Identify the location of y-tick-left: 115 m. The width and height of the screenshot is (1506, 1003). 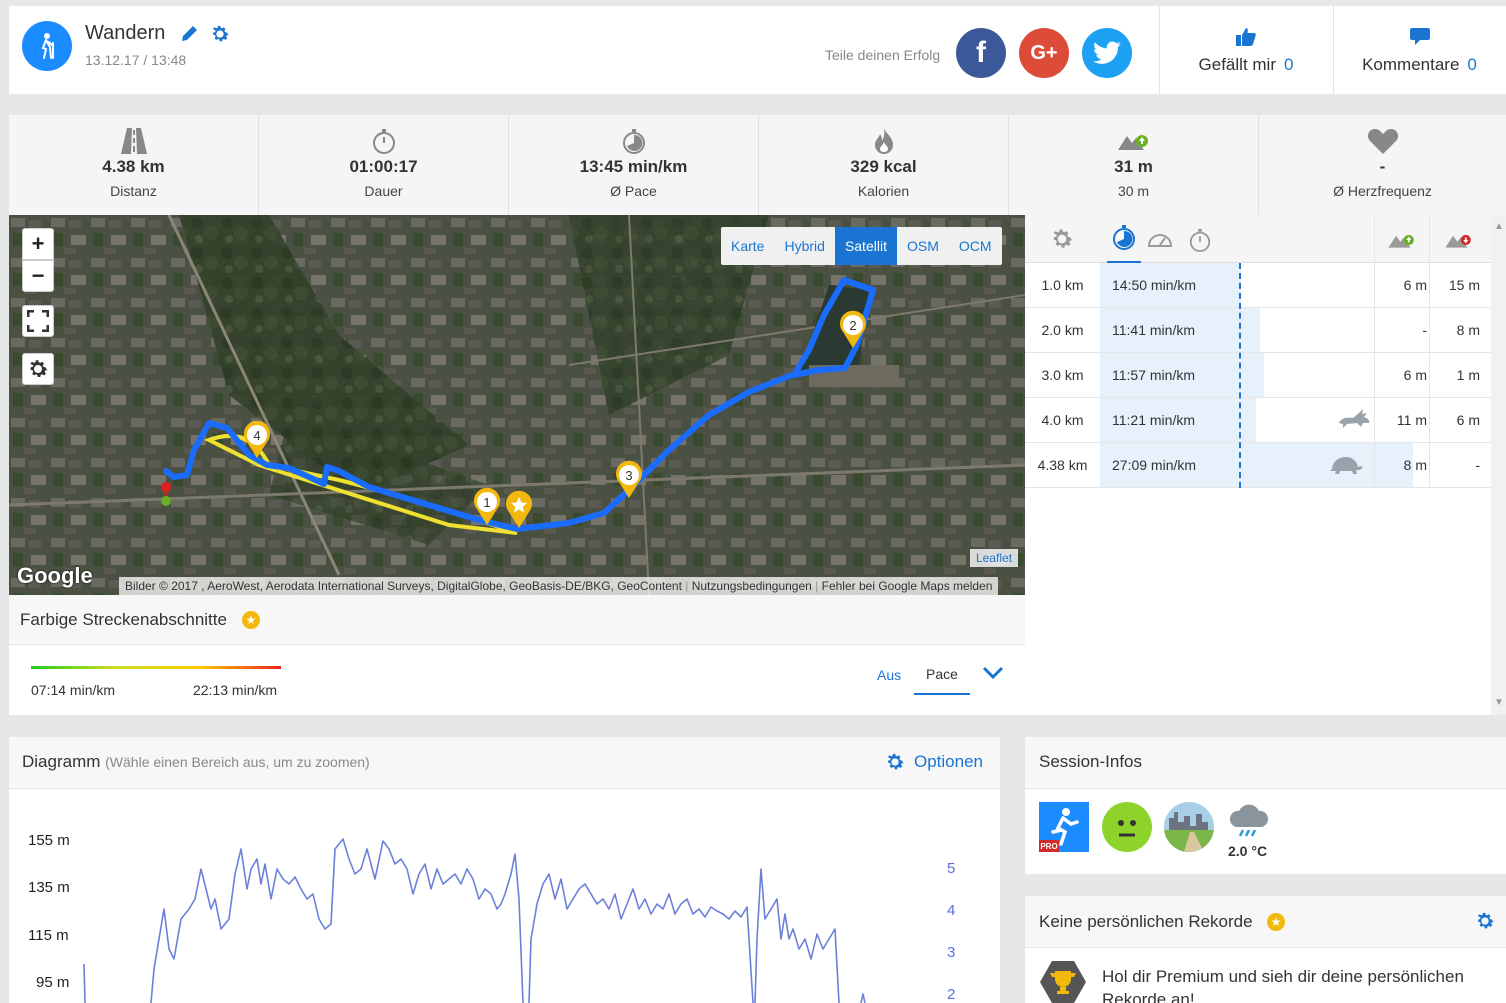
(48, 935).